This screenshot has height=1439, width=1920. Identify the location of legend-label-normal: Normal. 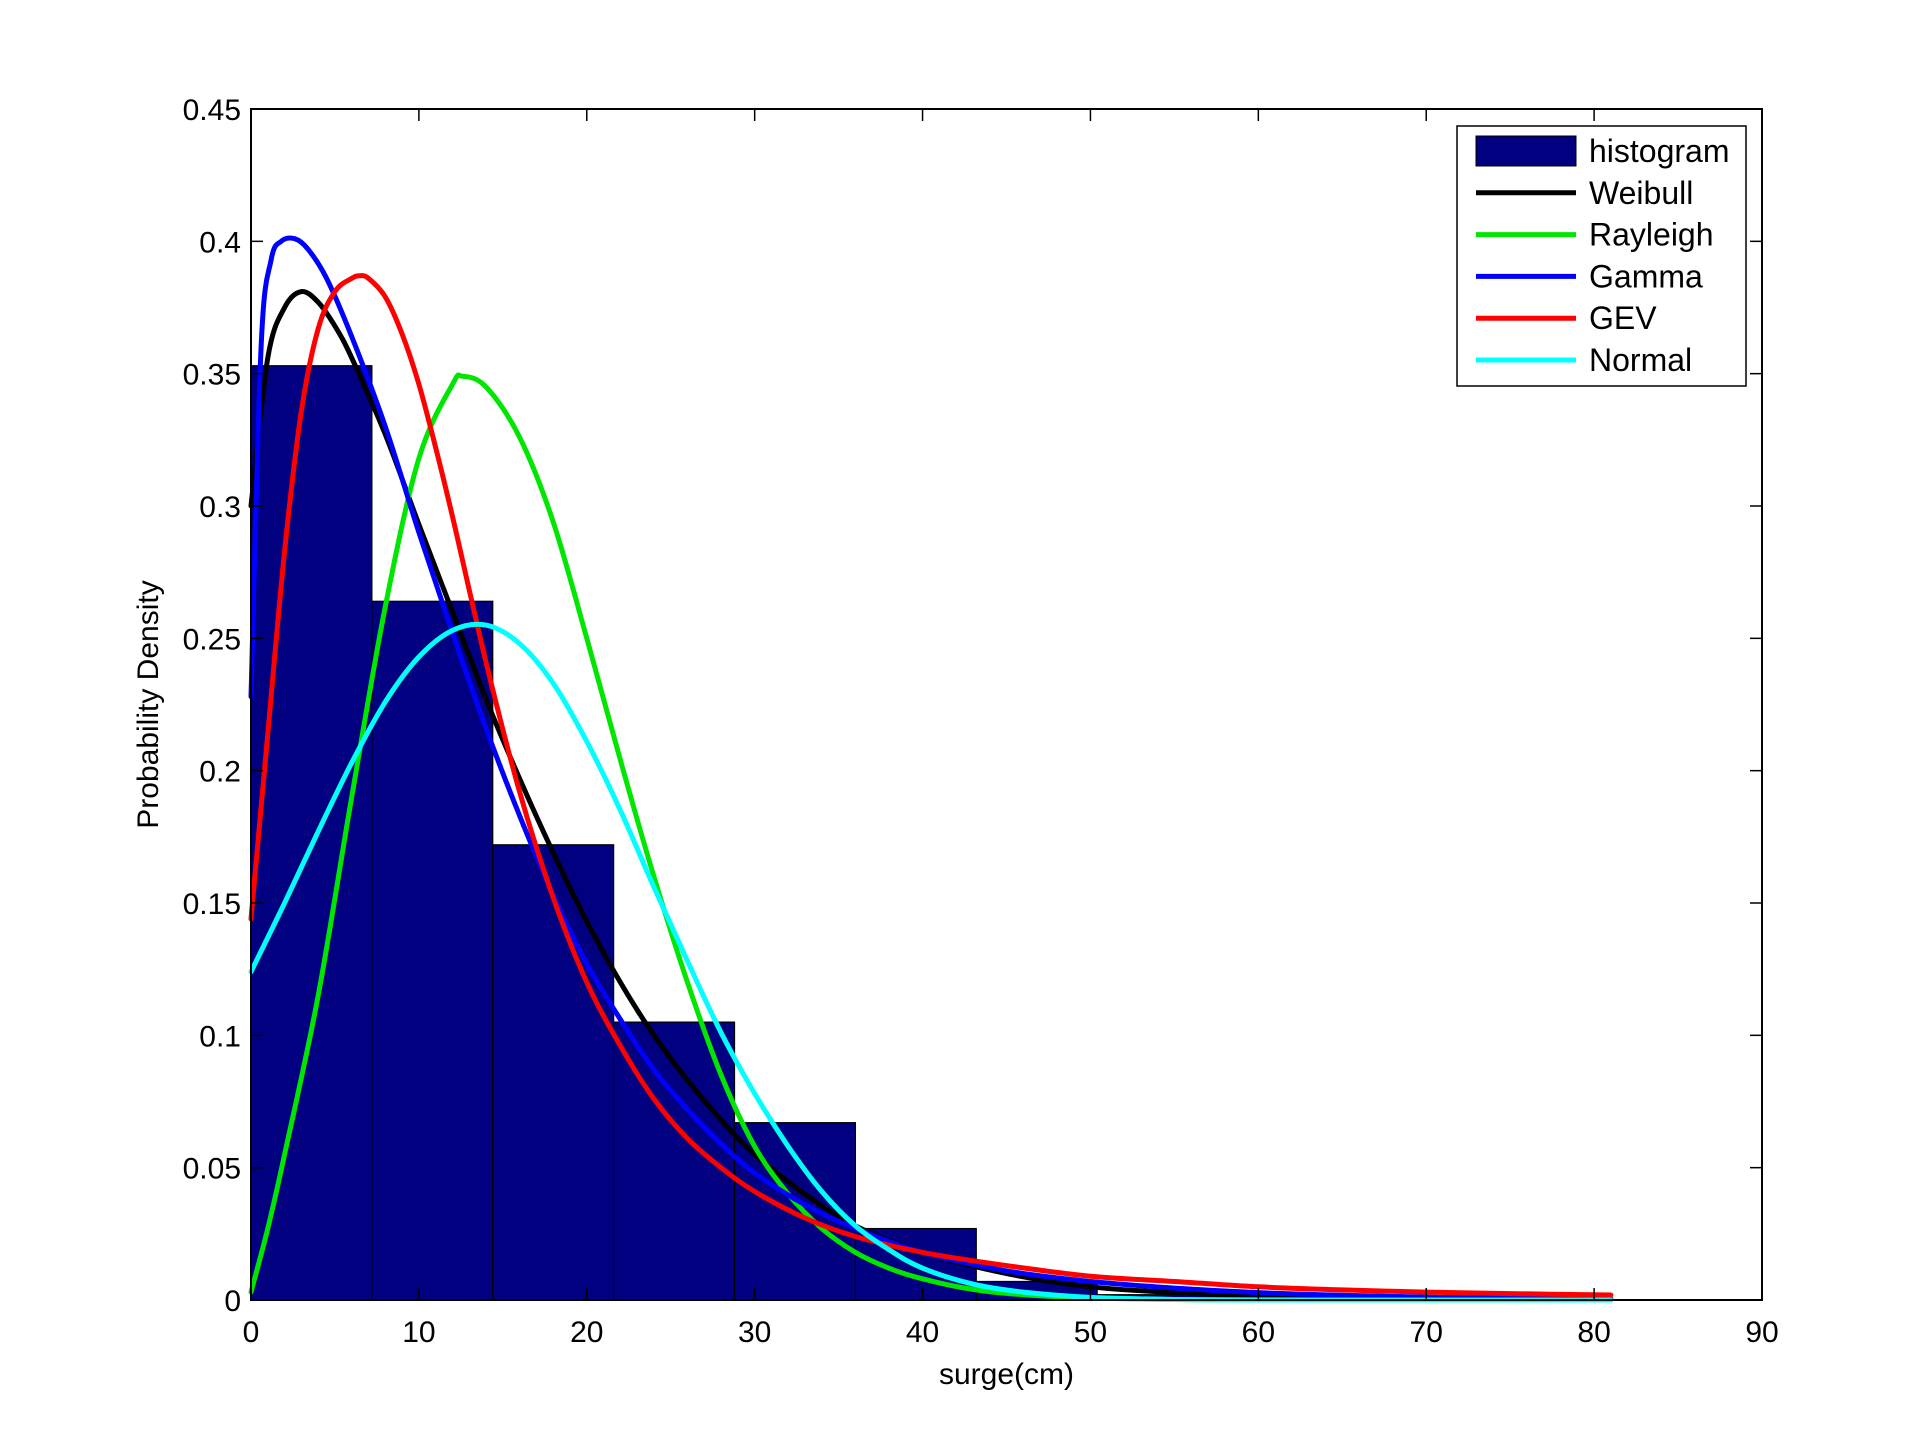
(1640, 360).